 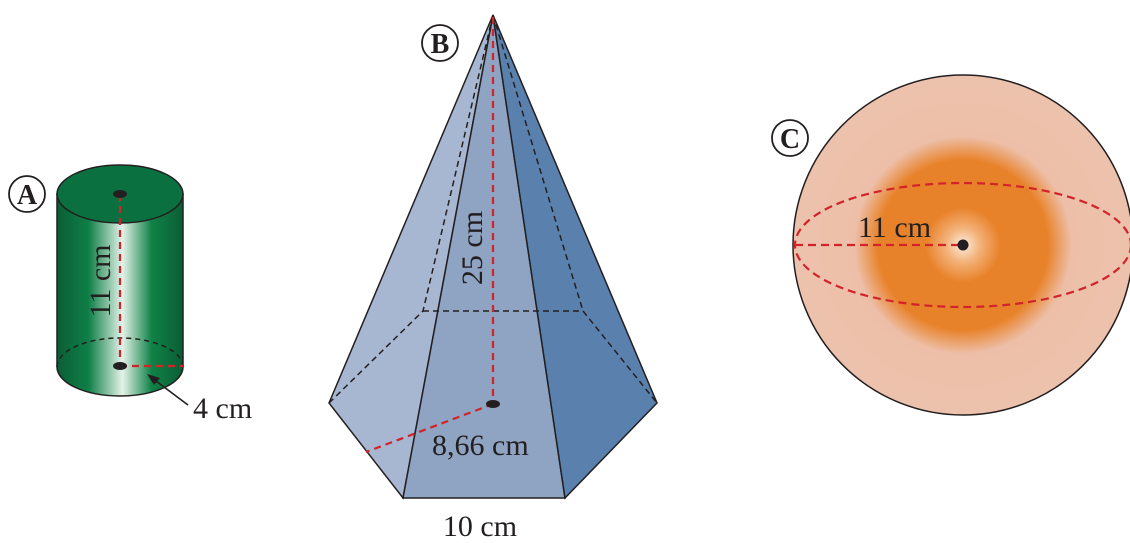 I want to click on label-a-text: A, so click(x=27, y=195).